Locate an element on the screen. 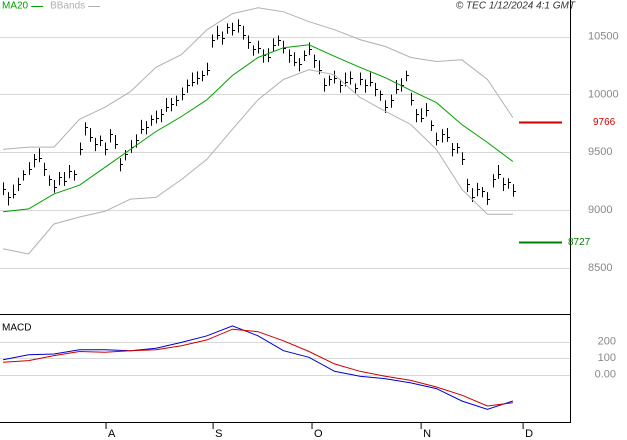 This screenshot has width=627, height=440. x-tick-label: A is located at coordinates (112, 434).